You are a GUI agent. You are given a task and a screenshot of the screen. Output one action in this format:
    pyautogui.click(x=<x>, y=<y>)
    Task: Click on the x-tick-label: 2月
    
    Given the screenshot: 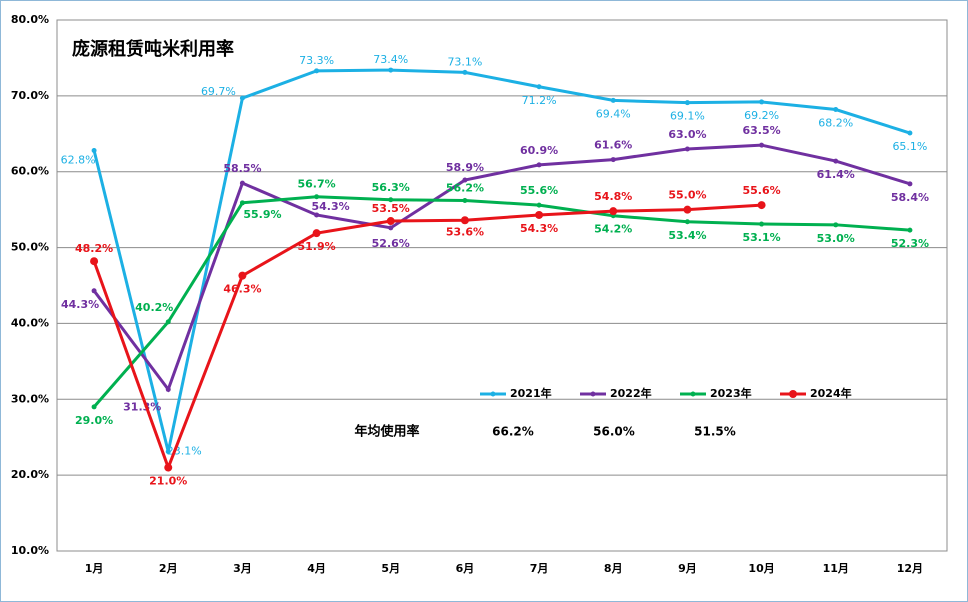 What is the action you would take?
    pyautogui.click(x=168, y=568)
    